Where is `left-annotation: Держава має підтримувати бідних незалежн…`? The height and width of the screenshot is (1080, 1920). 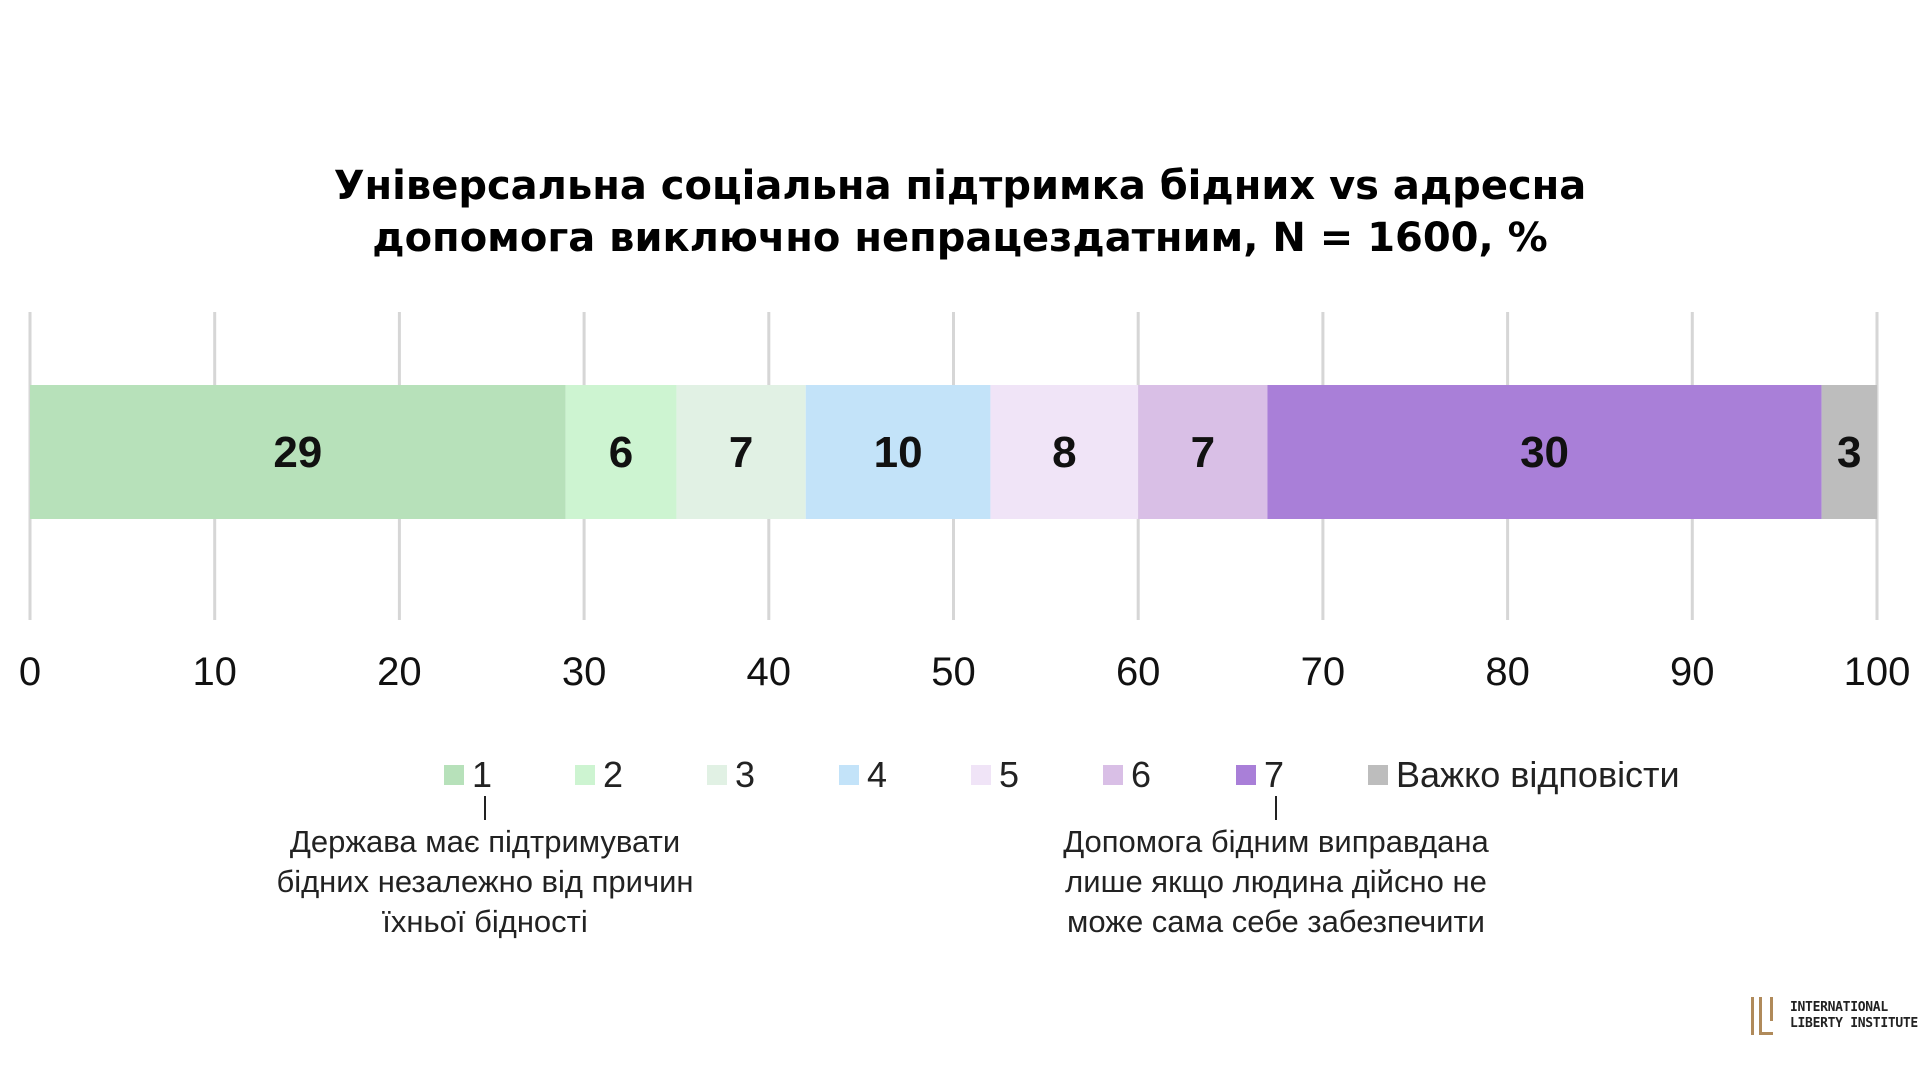 left-annotation: Держава має підтримувати бідних незалежн… is located at coordinates (485, 882).